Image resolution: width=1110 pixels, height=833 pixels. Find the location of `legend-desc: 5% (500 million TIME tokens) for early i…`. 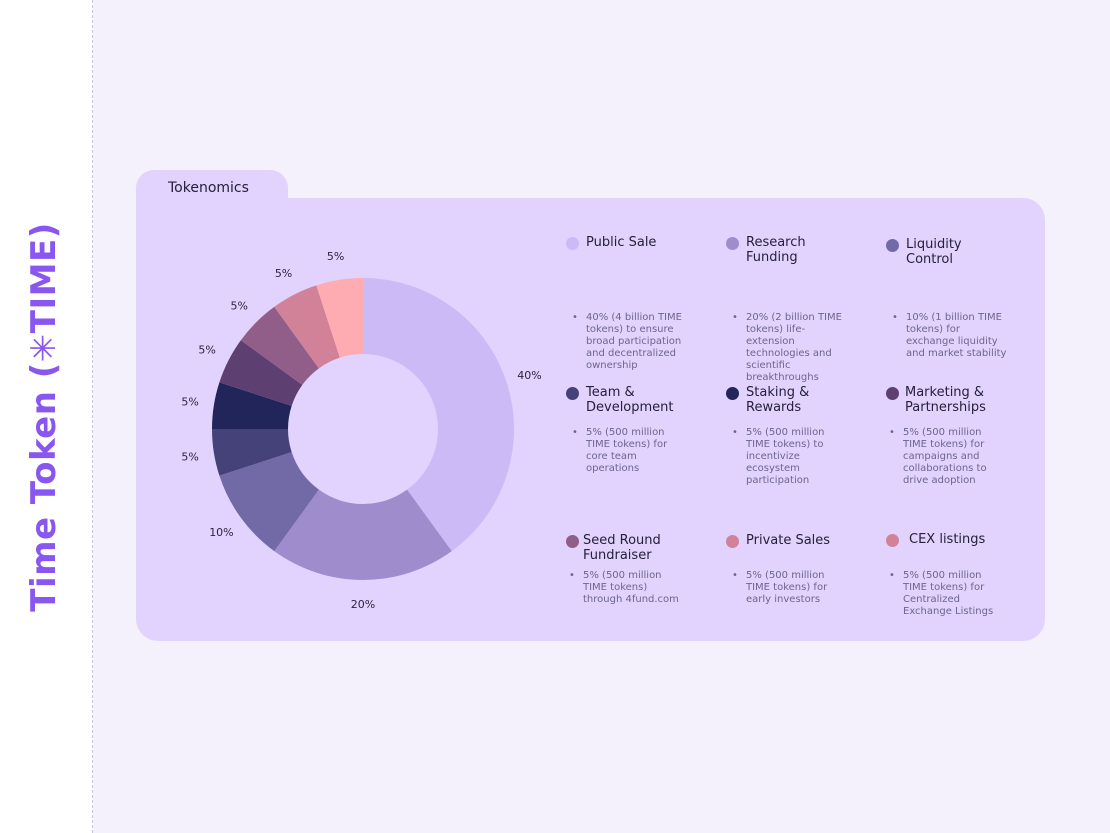

legend-desc: 5% (500 million TIME tokens) for early i… is located at coordinates (791, 588).